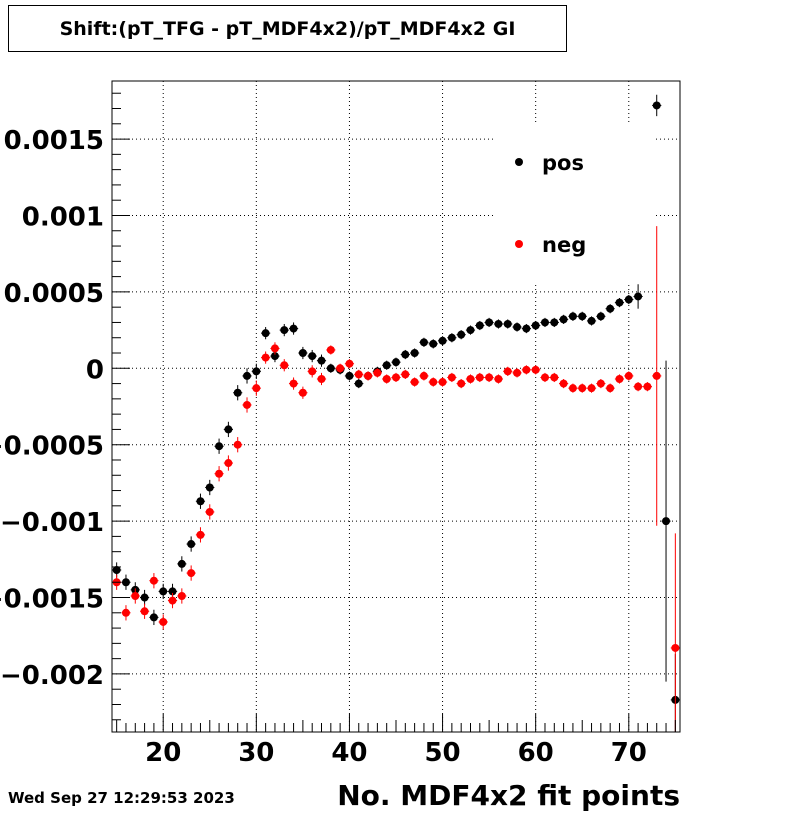 This screenshot has width=800, height=814. What do you see at coordinates (536, 753) in the screenshot?
I see `x-tick-label: 60` at bounding box center [536, 753].